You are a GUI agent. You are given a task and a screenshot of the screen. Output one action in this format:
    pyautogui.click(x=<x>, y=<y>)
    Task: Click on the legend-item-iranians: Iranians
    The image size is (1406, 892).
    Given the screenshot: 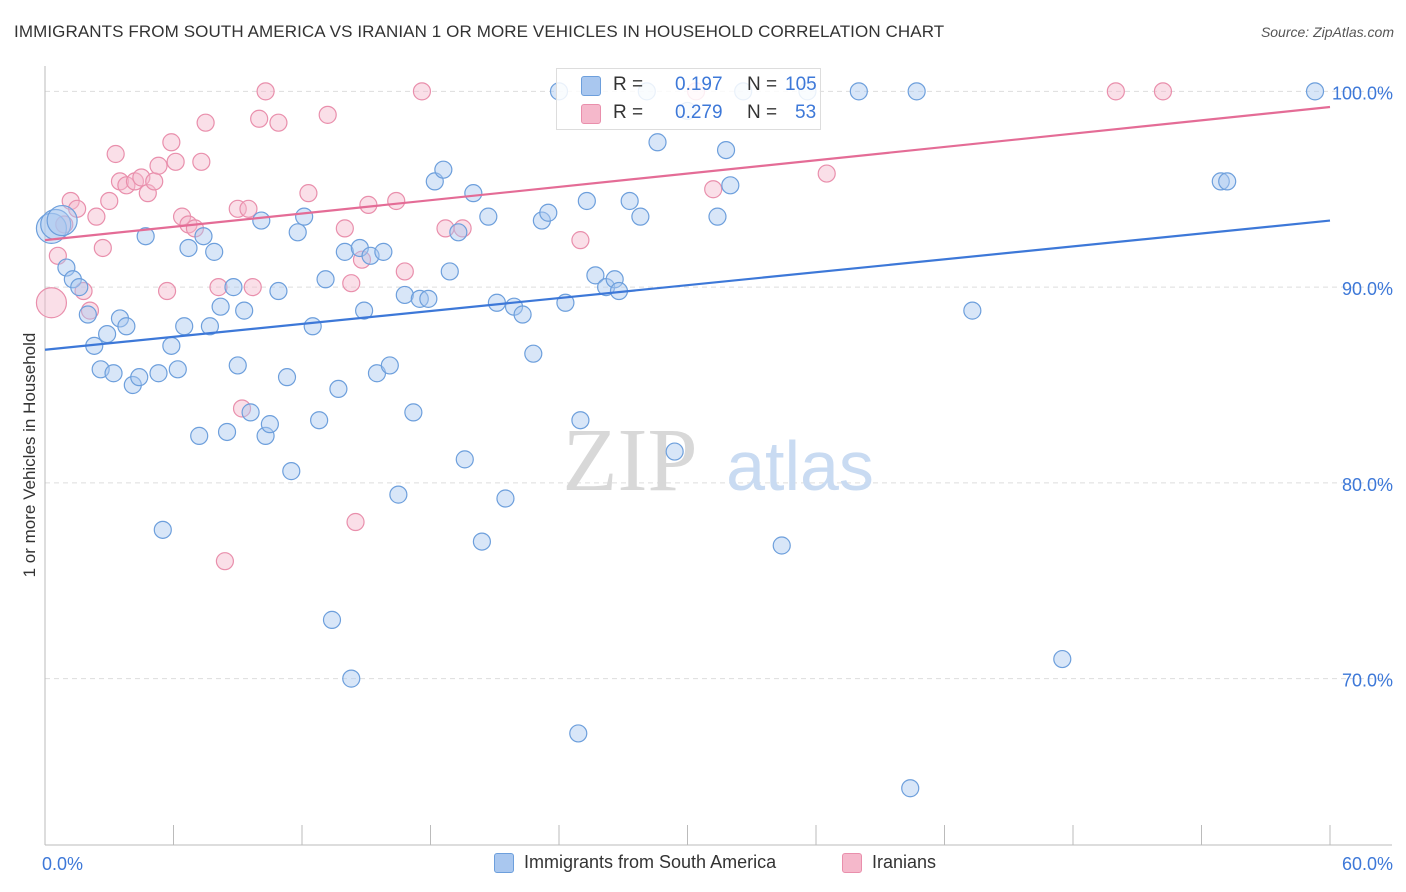 What is the action you would take?
    pyautogui.click(x=889, y=862)
    